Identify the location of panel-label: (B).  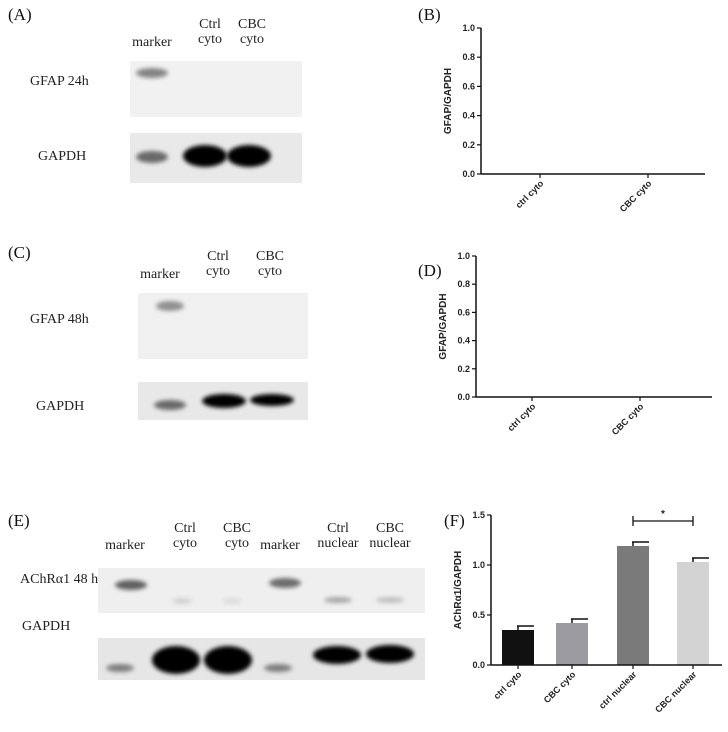
(429, 14).